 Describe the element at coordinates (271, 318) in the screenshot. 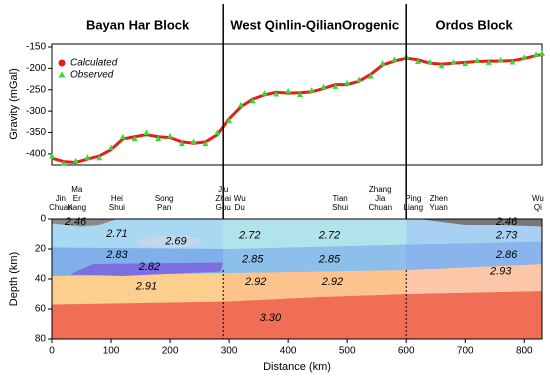

I see `density-label: 3.30` at that location.